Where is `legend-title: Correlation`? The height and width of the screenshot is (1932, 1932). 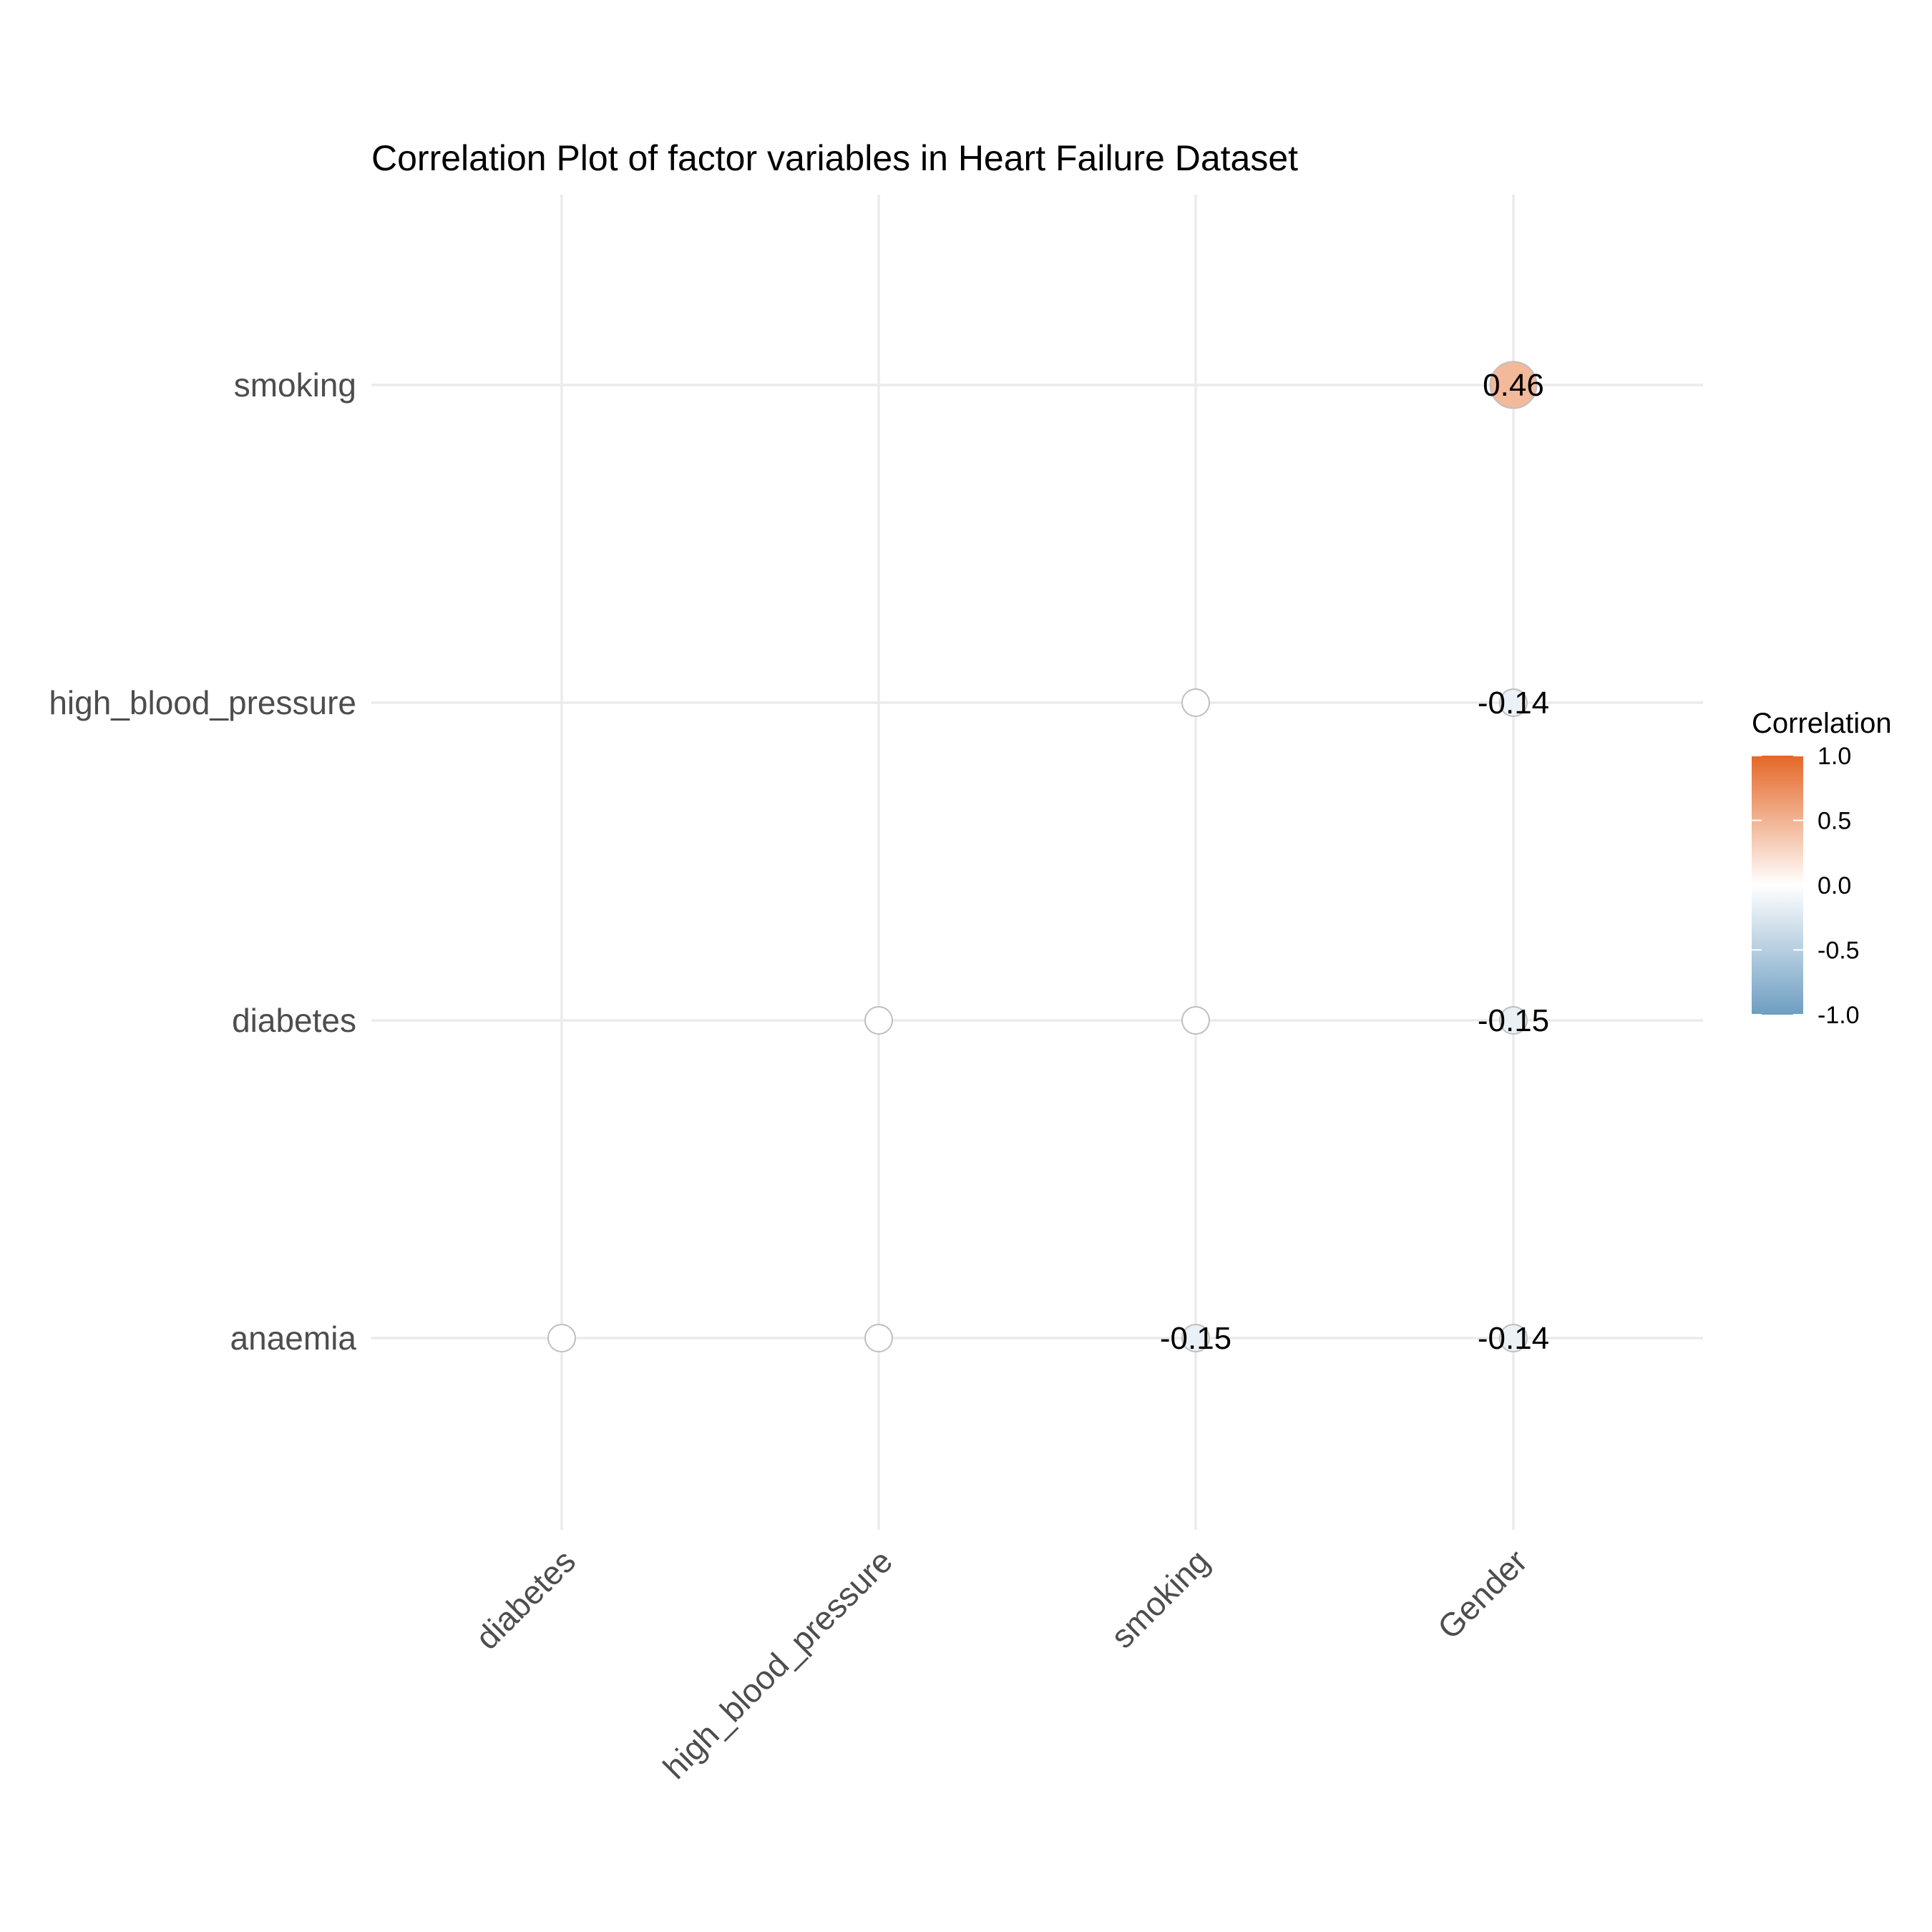
legend-title: Correlation is located at coordinates (1822, 723).